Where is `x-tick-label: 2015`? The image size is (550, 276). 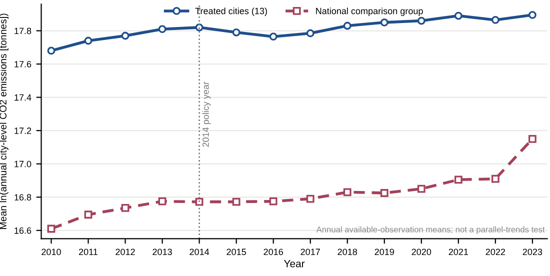
x-tick-label: 2015 is located at coordinates (236, 252).